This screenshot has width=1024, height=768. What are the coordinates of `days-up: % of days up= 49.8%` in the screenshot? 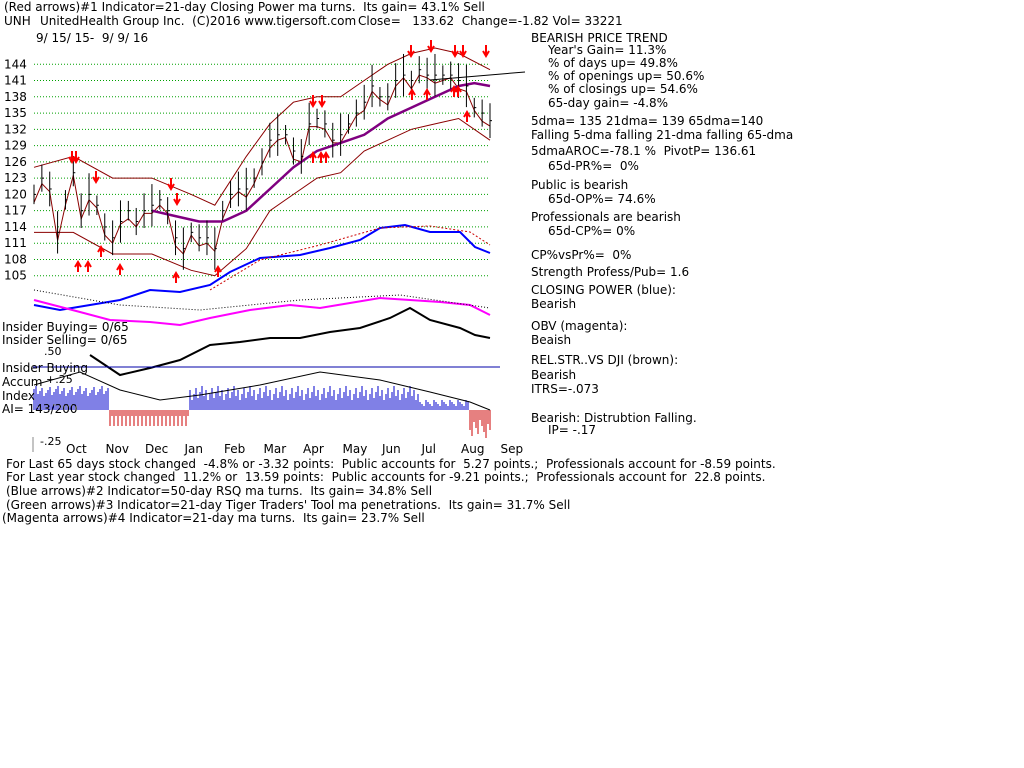 It's located at (613, 63).